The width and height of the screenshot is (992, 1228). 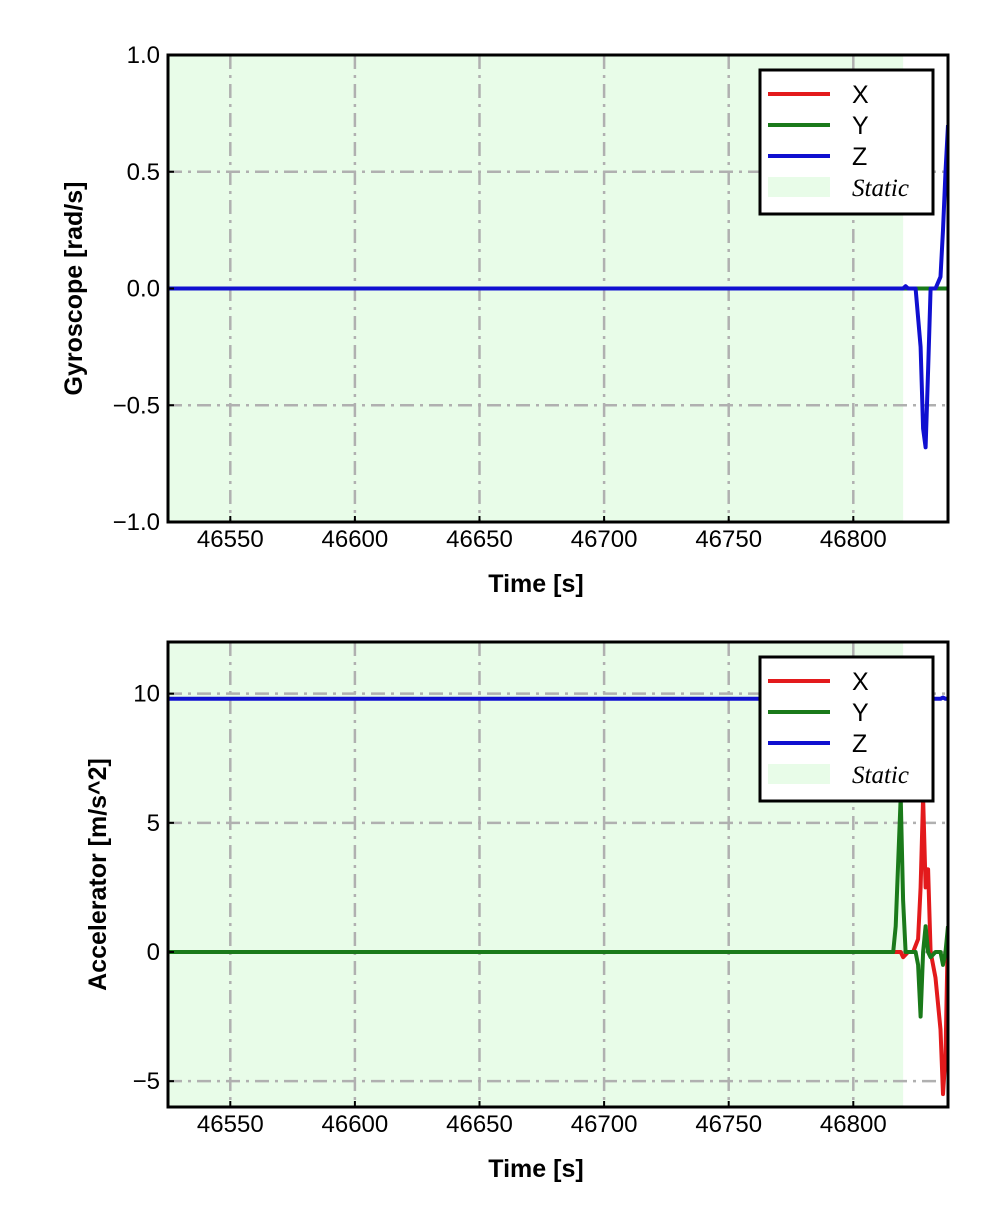 What do you see at coordinates (98, 874) in the screenshot?
I see `y-axis-label: Accelerator [m/s^2]` at bounding box center [98, 874].